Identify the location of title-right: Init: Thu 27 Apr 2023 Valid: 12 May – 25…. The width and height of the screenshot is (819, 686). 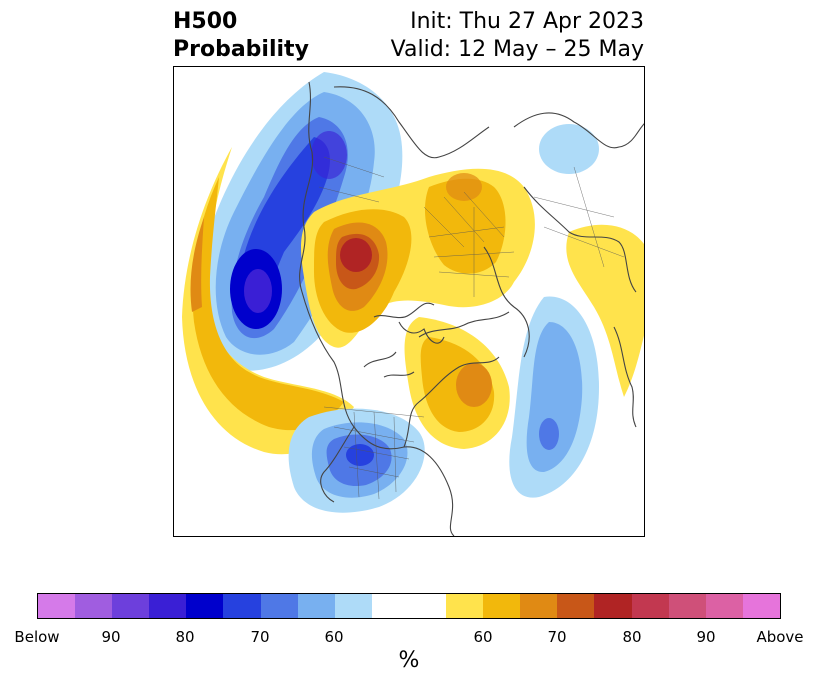
(517, 36).